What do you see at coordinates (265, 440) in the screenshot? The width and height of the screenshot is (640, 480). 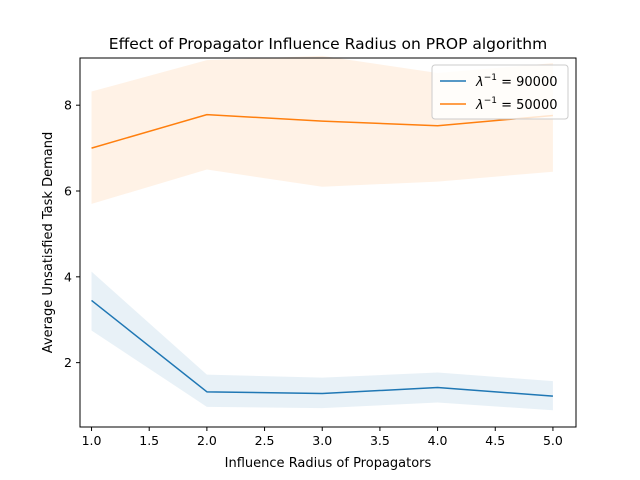 I see `x-tick-label: 2.5` at bounding box center [265, 440].